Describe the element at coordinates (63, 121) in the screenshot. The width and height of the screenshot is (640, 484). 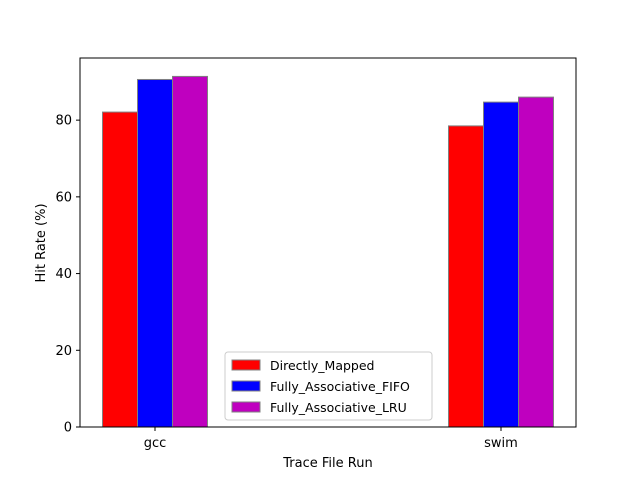
I see `y-tick-label: 80` at that location.